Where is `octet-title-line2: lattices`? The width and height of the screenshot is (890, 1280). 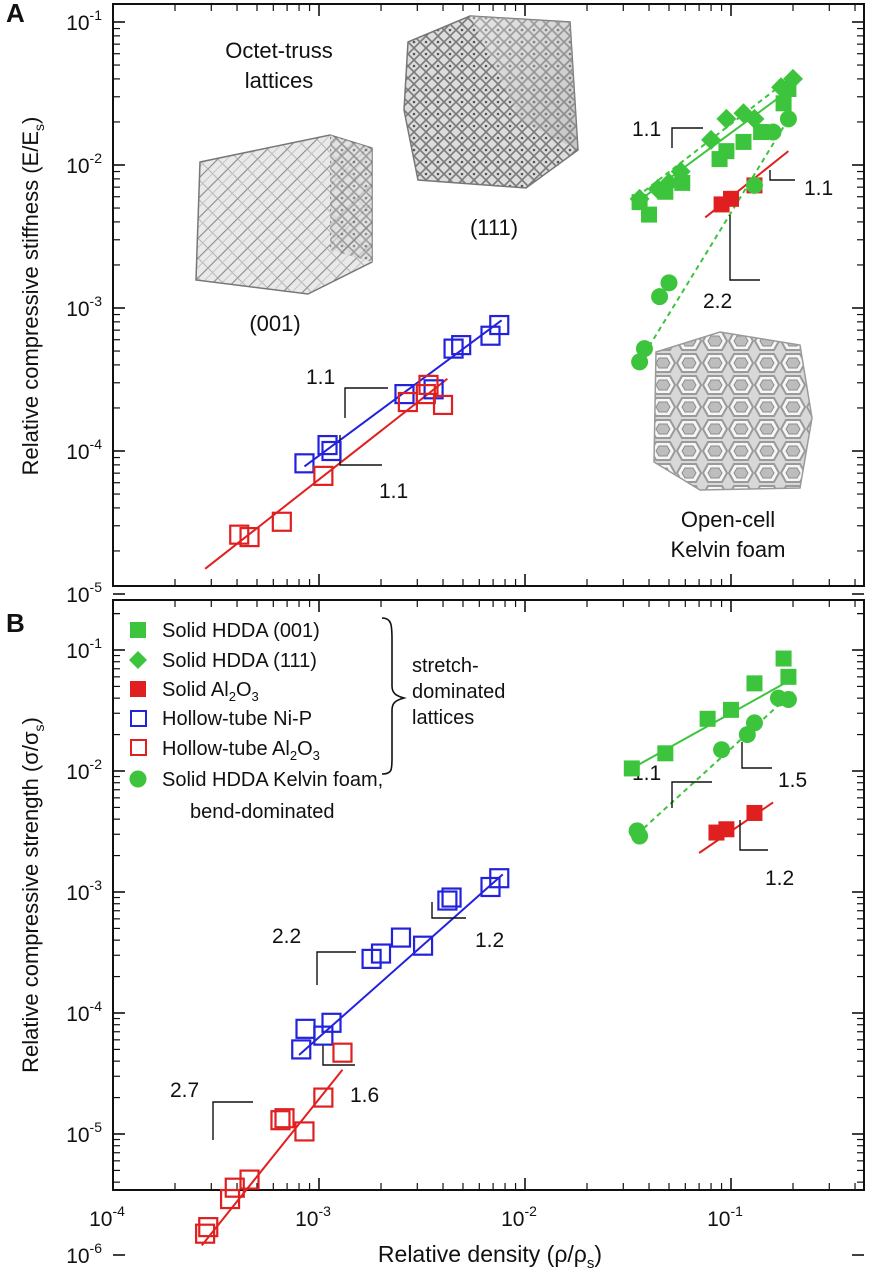 octet-title-line2: lattices is located at coordinates (279, 80).